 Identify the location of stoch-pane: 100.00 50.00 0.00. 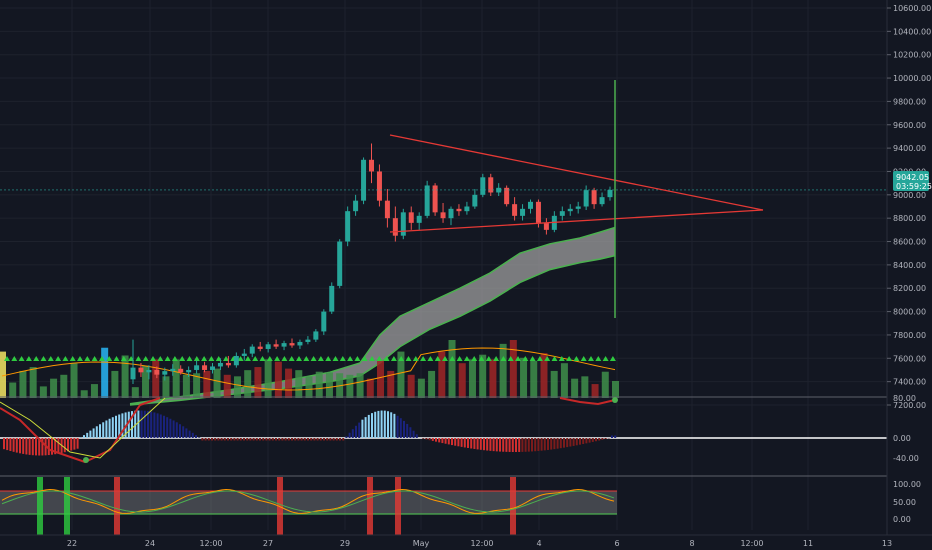
(460, 505).